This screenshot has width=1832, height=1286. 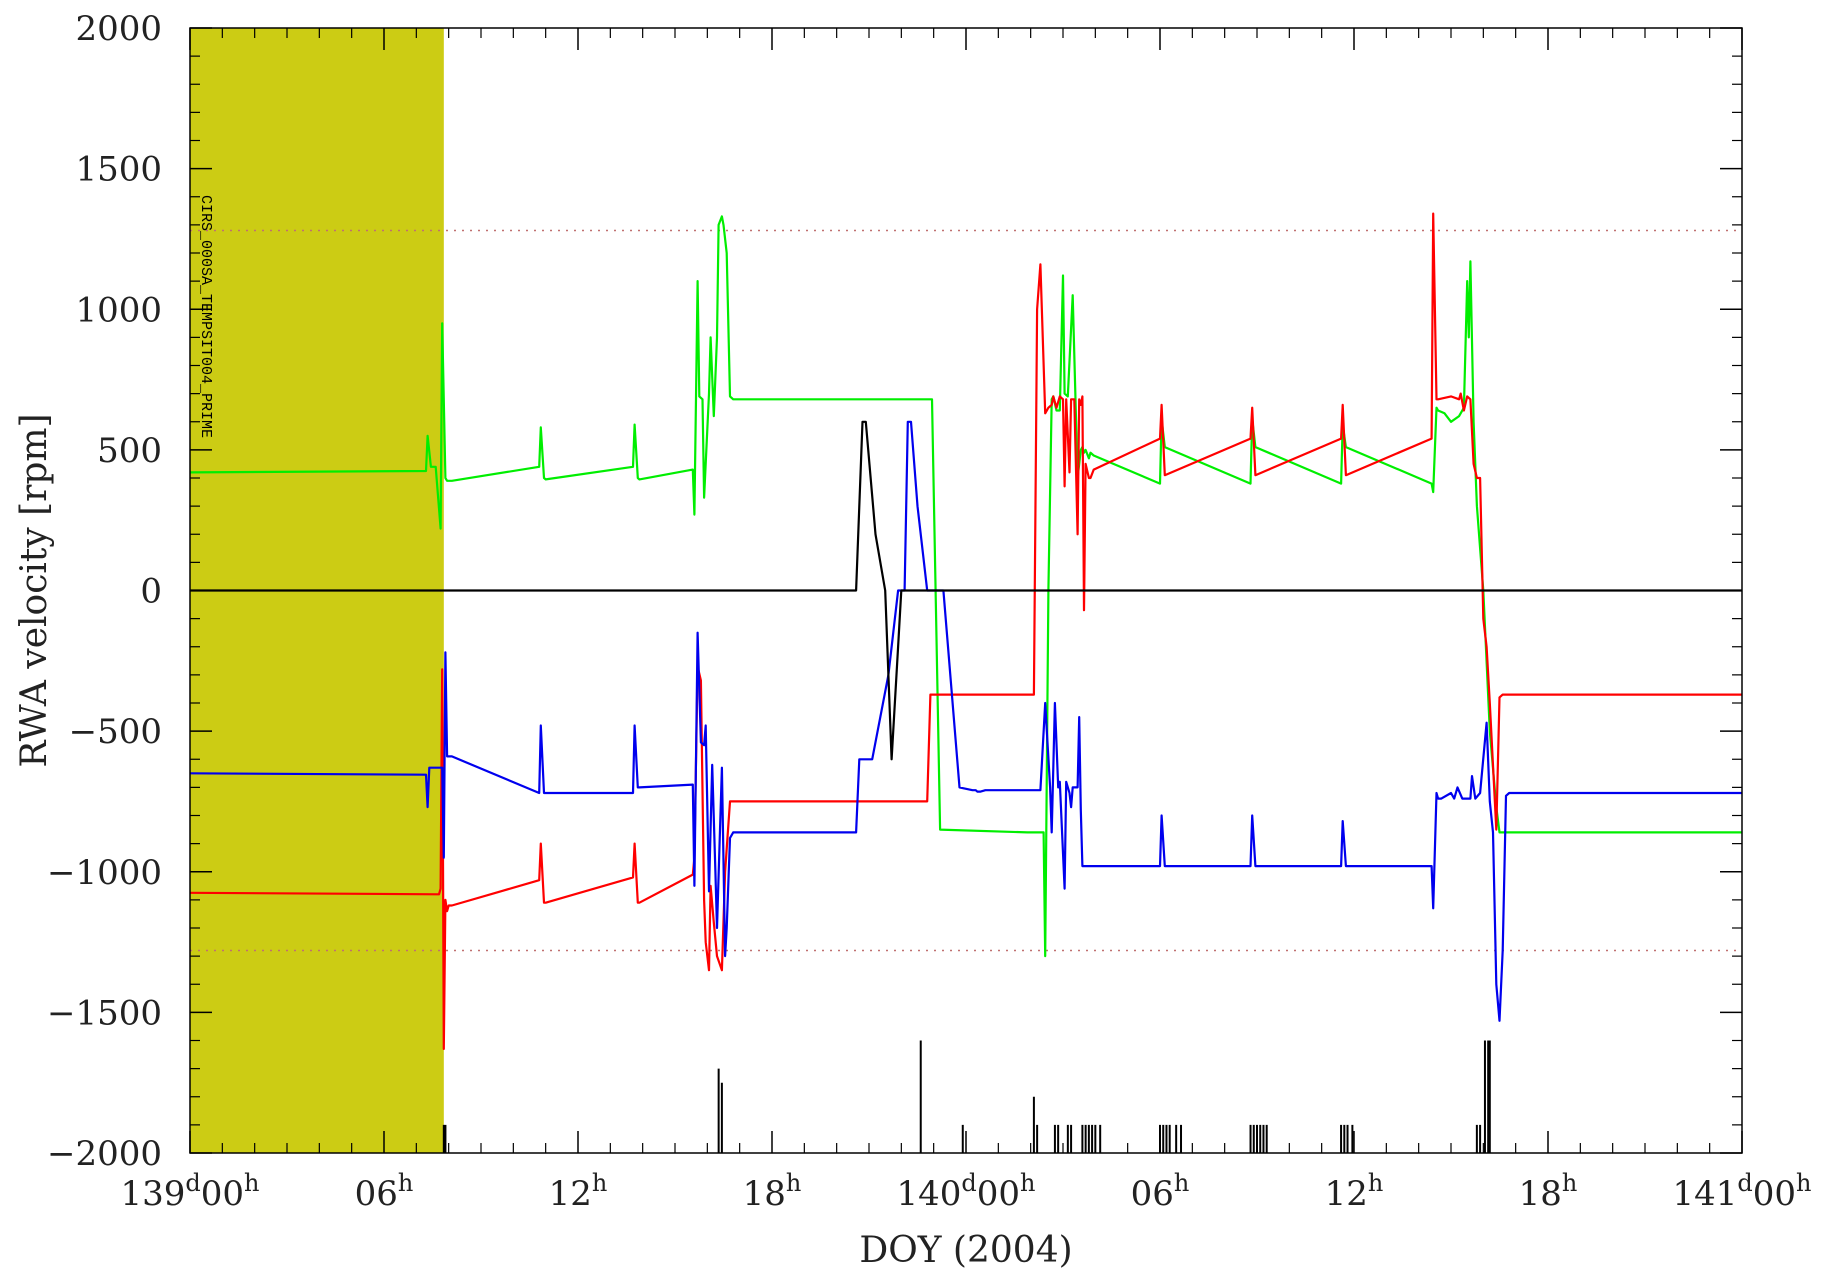 I want to click on x-tick-label: 141d00h, so click(x=1741, y=1191).